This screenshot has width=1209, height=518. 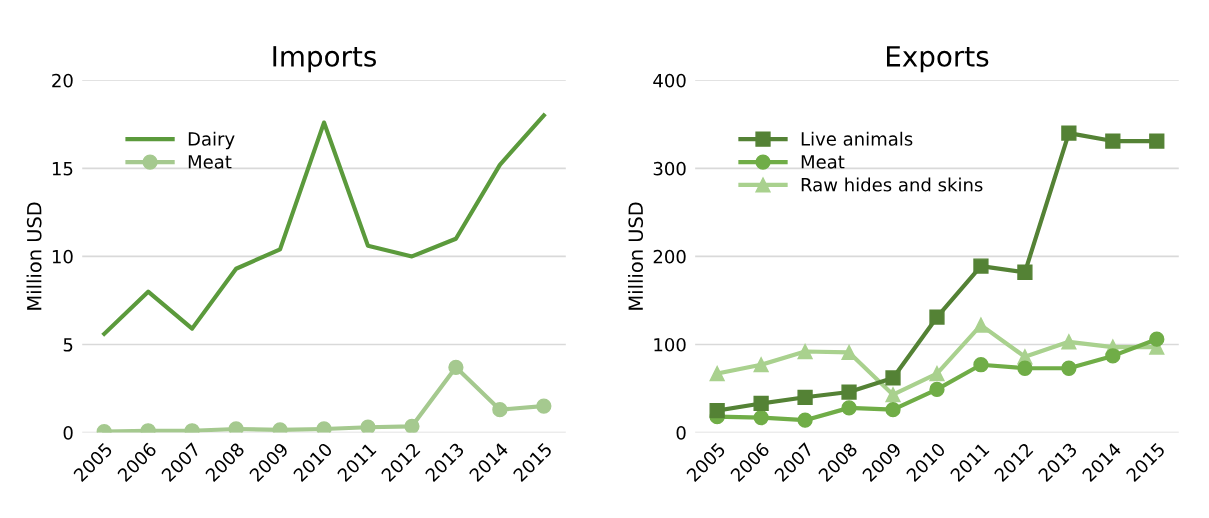 What do you see at coordinates (669, 256) in the screenshot?
I see `y-tick-label: 200` at bounding box center [669, 256].